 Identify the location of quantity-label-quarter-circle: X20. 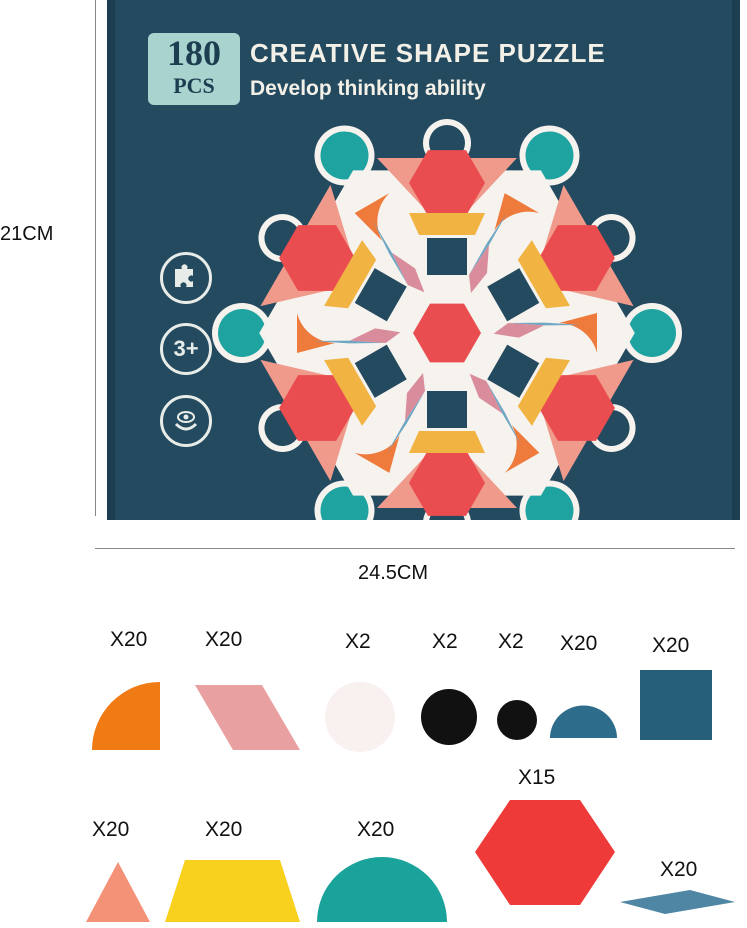
(129, 639).